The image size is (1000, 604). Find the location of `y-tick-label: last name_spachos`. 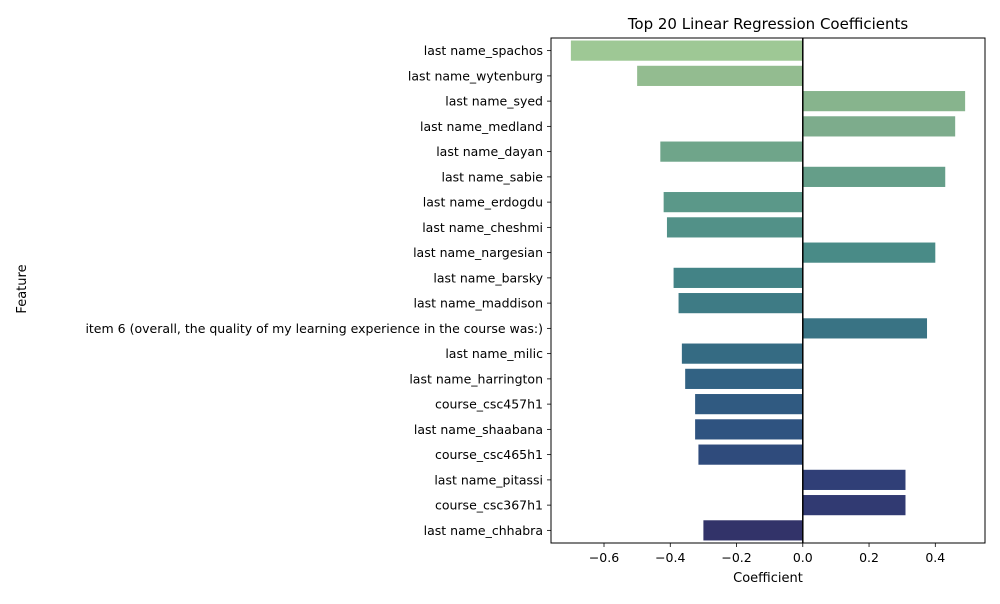

y-tick-label: last name_spachos is located at coordinates (483, 50).